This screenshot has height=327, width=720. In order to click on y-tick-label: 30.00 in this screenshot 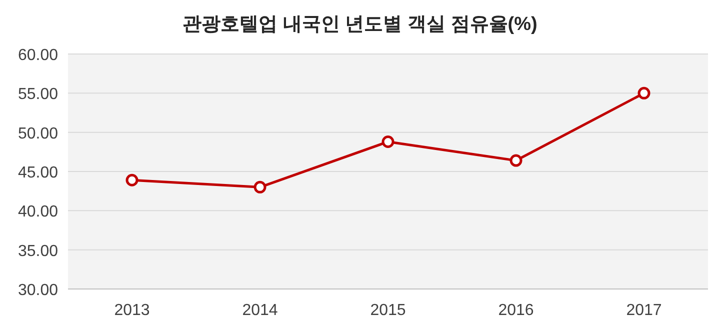, I will do `click(38, 290)`.